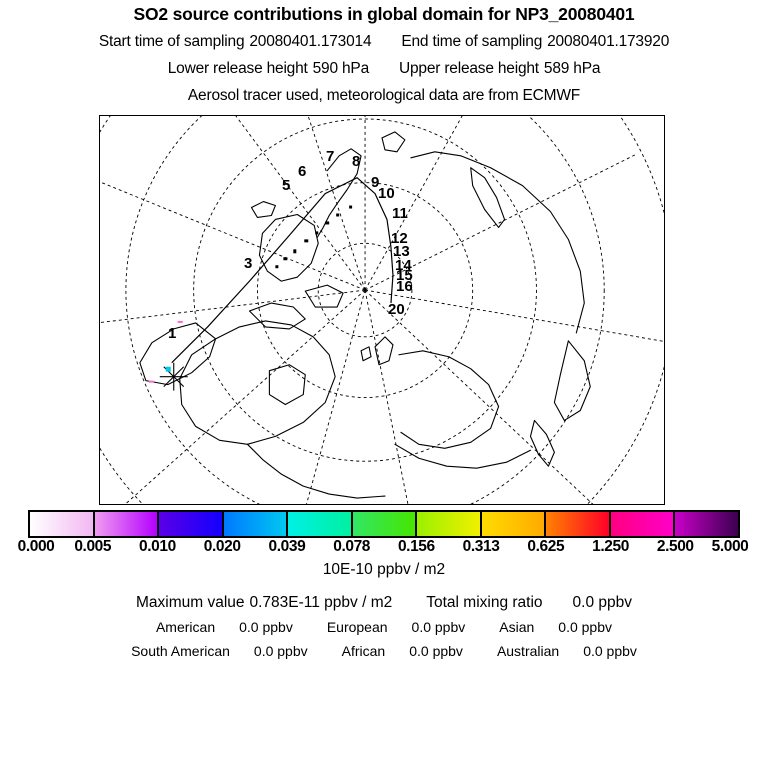 The width and height of the screenshot is (768, 768). Describe the element at coordinates (352, 546) in the screenshot. I see `colorbar-tick-0.078: 0.078` at that location.